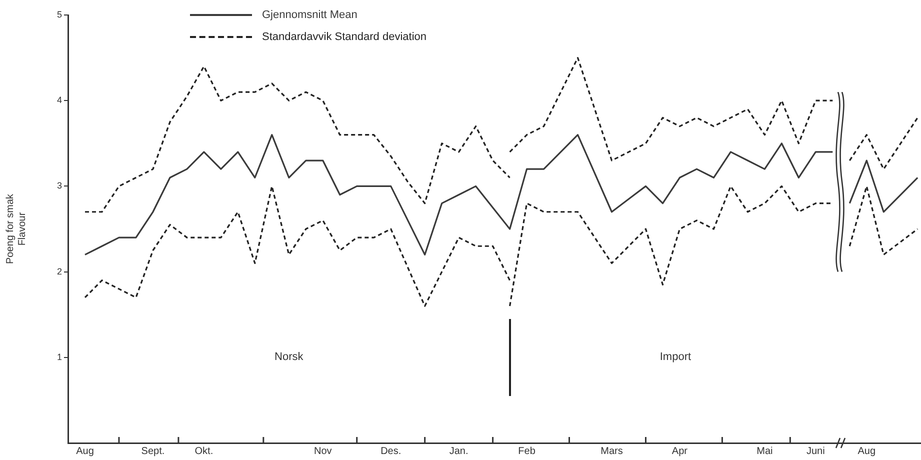 Image resolution: width=921 pixels, height=460 pixels. I want to click on text: Gjennomsnitt Mean, so click(310, 15).